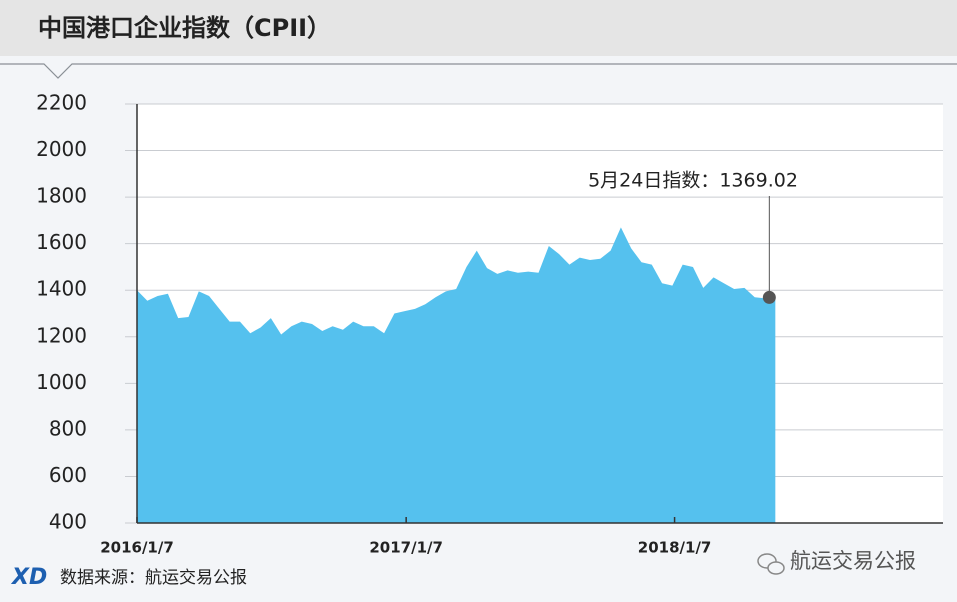 This screenshot has width=957, height=602. I want to click on logo-mark: XD, so click(28, 577).